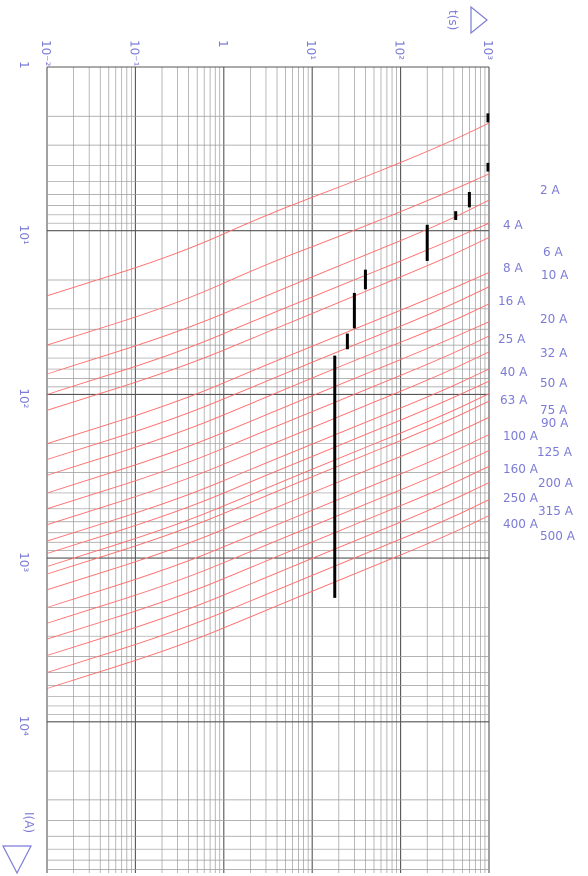  What do you see at coordinates (512, 301) in the screenshot?
I see `curve-label: 16 A` at bounding box center [512, 301].